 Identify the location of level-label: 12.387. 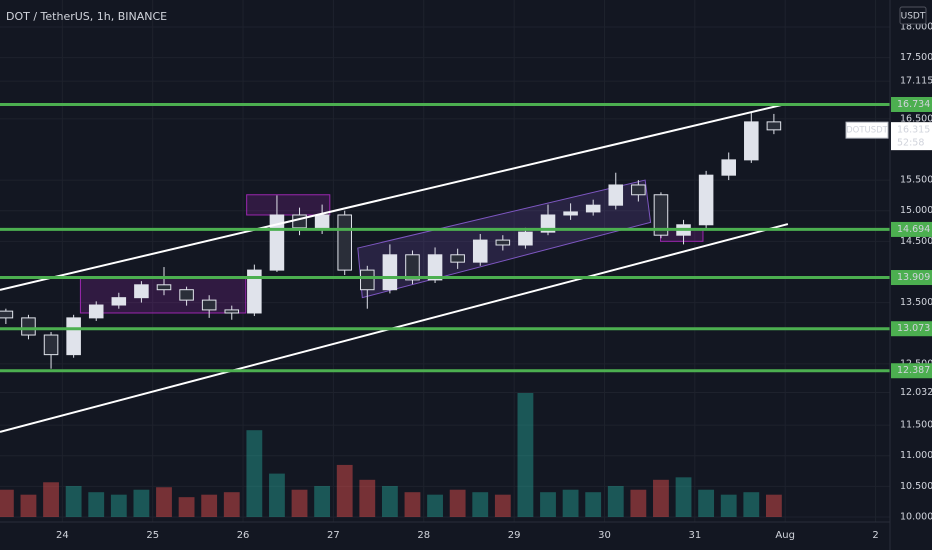
(913, 370).